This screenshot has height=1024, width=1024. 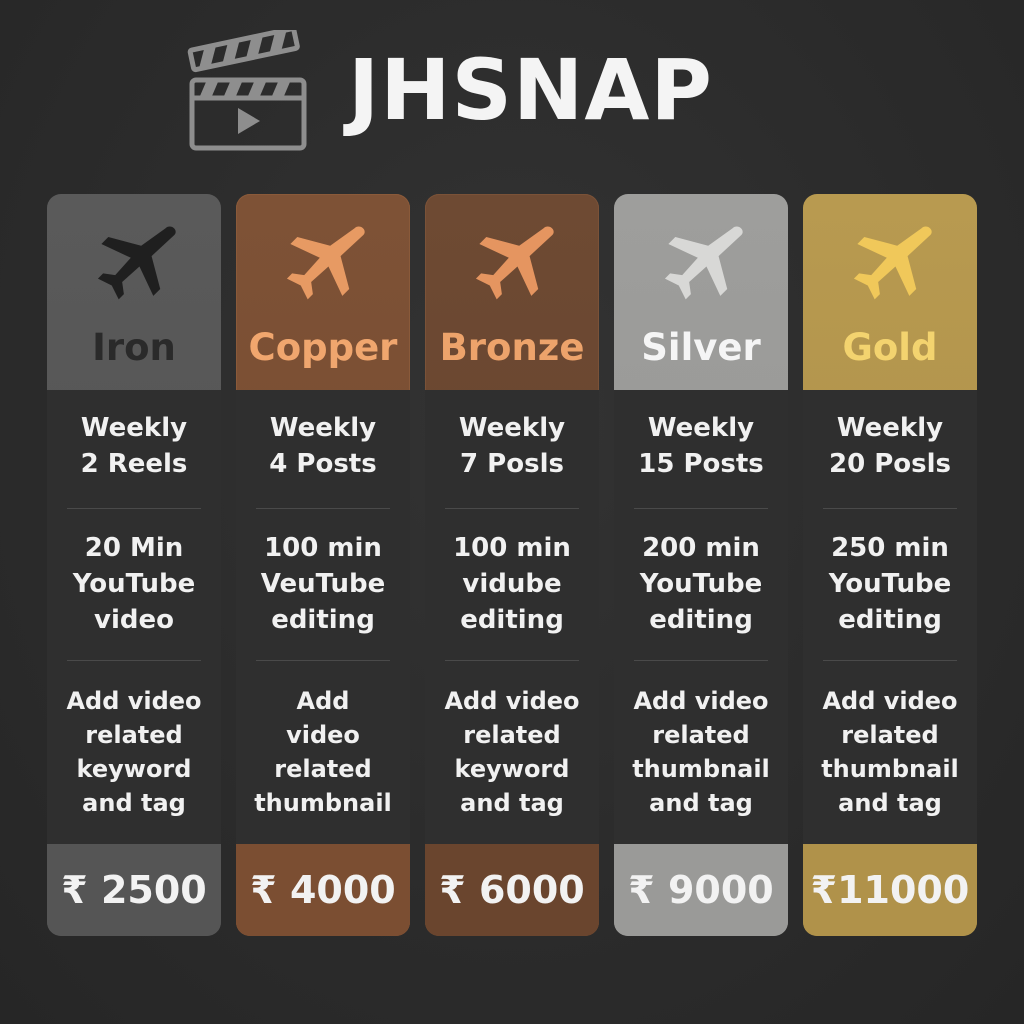 I want to click on plan-header: Gold, so click(x=890, y=292).